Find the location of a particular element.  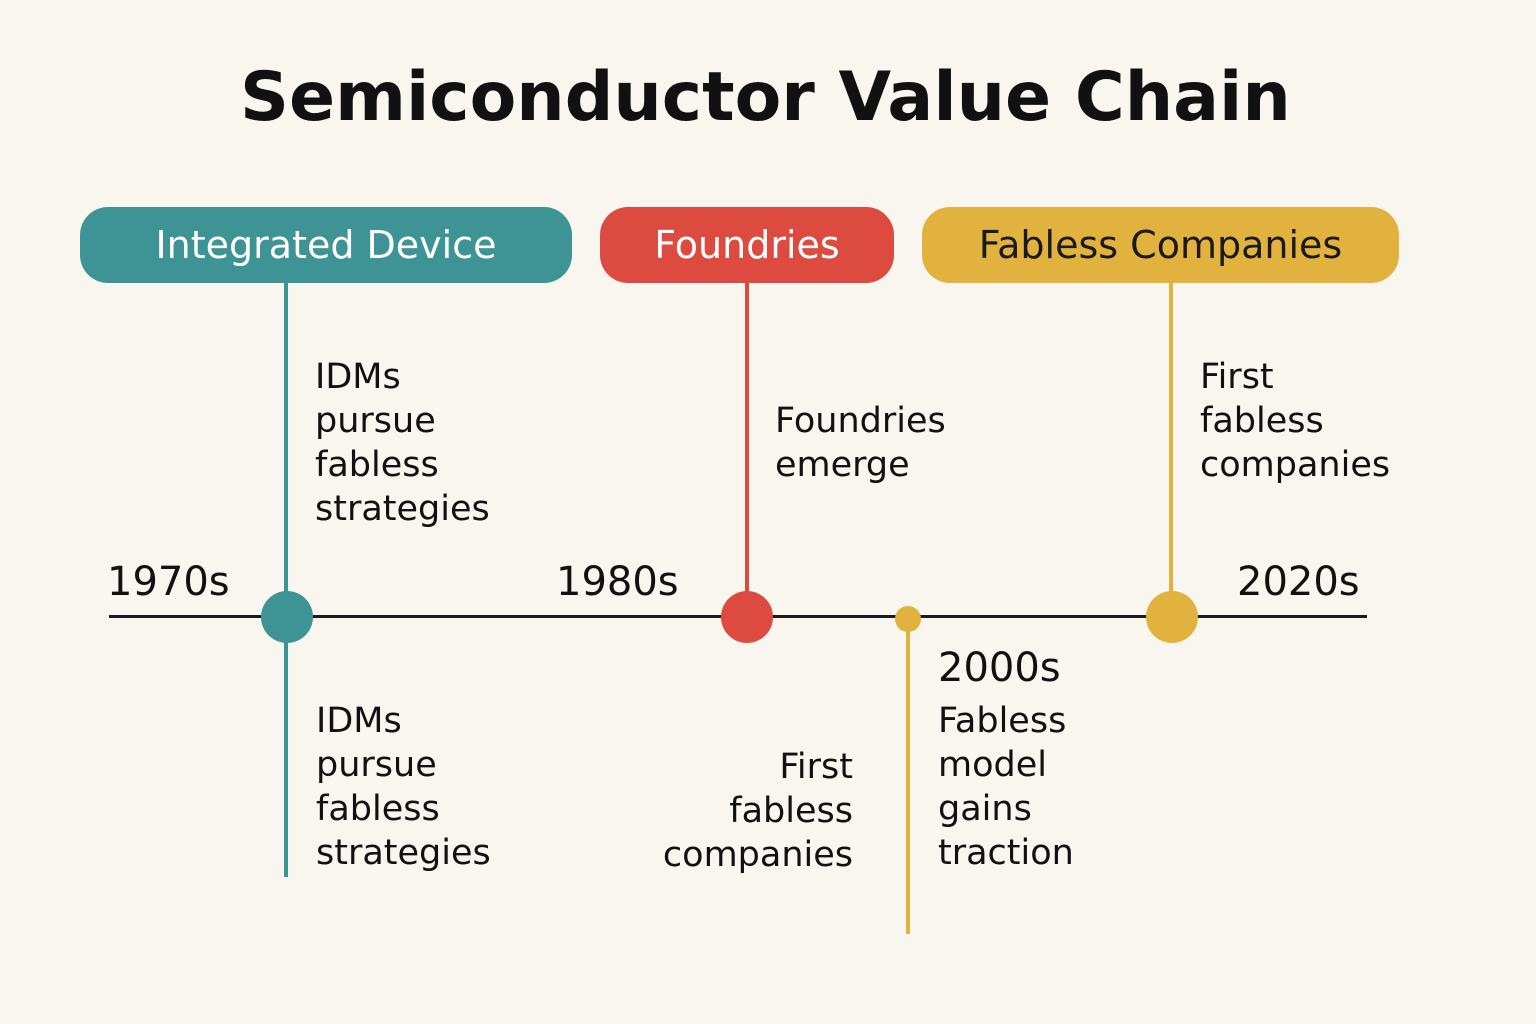

diagram-title: Semiconductor Value Chain is located at coordinates (765, 97).